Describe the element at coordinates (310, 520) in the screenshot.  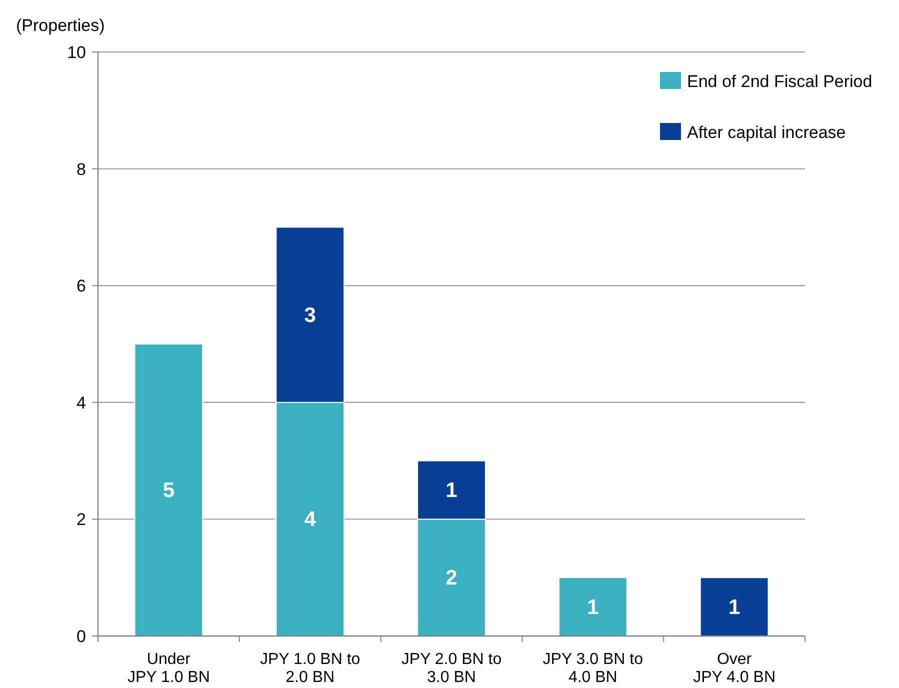
I see `data-label: 4` at that location.